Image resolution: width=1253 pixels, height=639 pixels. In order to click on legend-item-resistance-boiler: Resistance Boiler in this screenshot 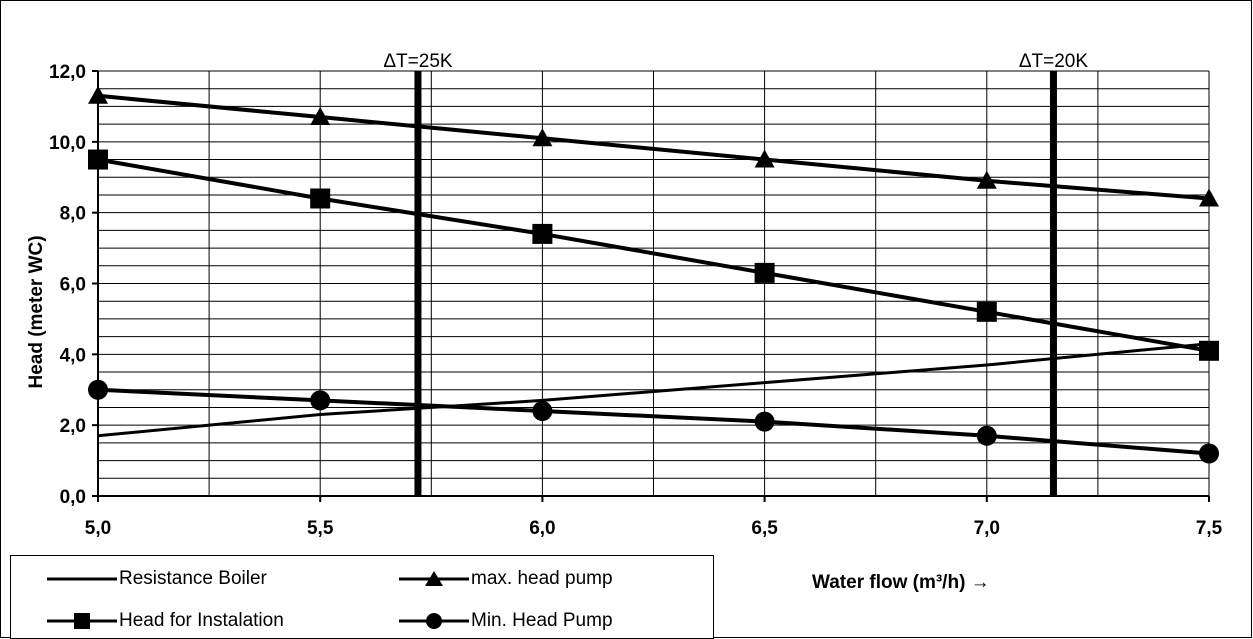, I will do `click(157, 579)`.